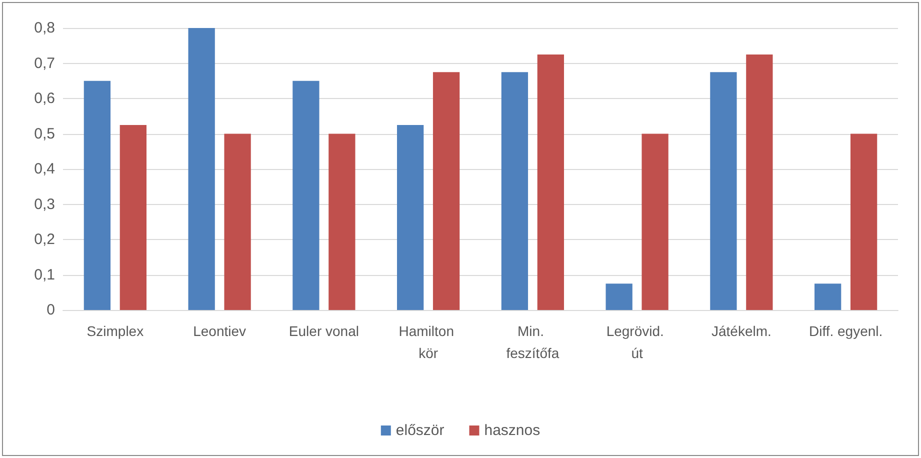  Describe the element at coordinates (44, 98) in the screenshot. I see `y-tick-label: 0,6` at that location.